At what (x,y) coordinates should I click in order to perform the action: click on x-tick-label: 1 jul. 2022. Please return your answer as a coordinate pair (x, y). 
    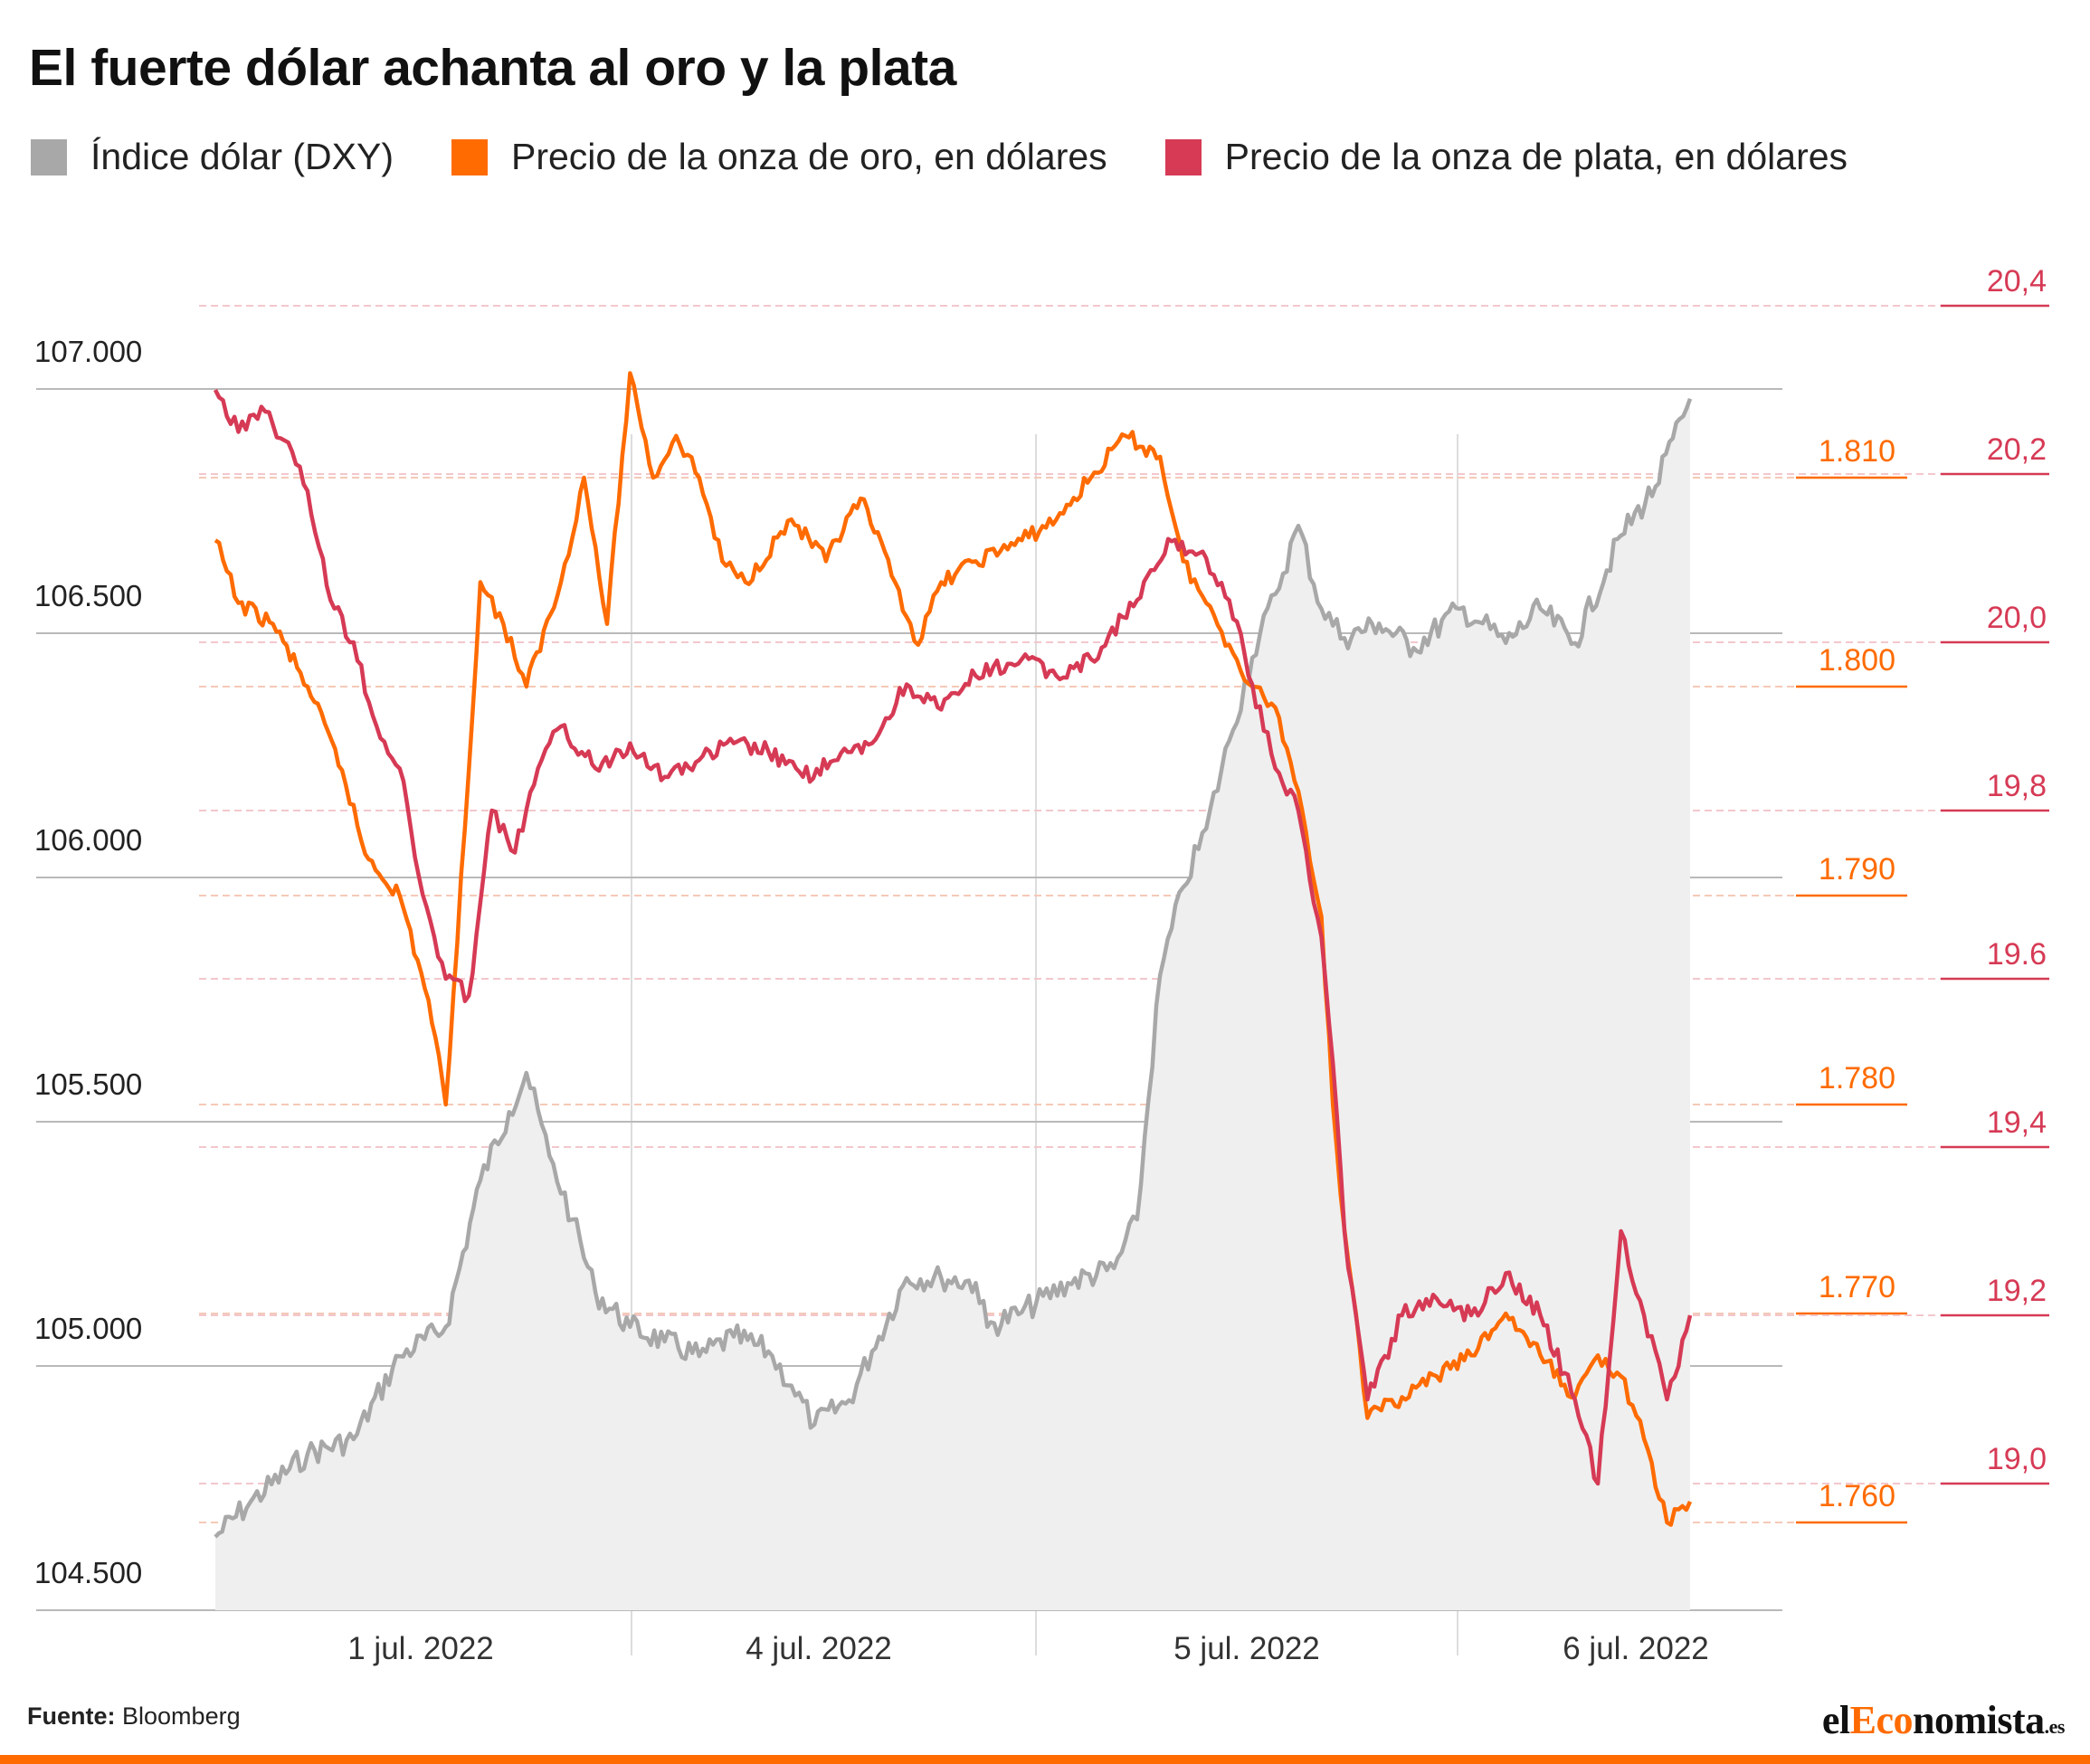
    Looking at the image, I should click on (421, 1648).